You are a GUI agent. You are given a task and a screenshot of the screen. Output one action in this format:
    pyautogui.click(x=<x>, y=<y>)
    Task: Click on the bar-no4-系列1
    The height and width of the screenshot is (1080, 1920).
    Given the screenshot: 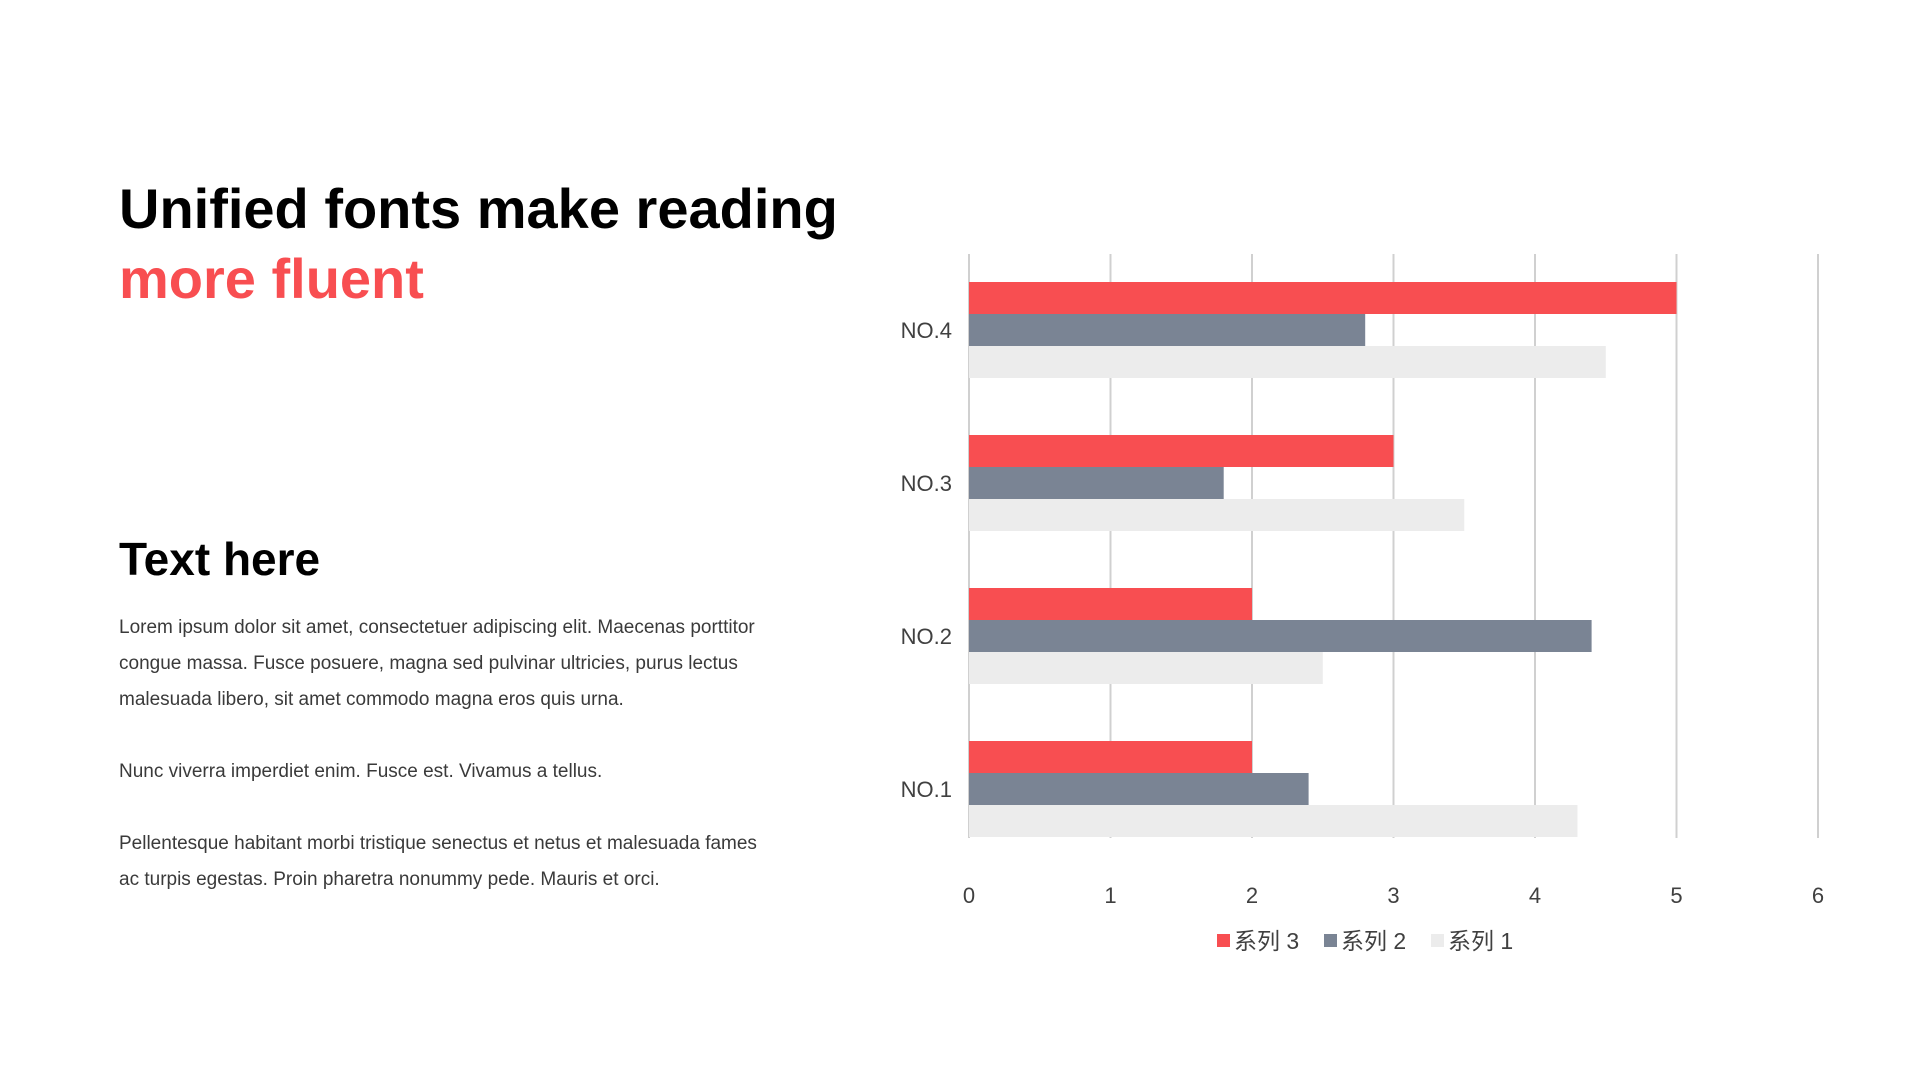 What is the action you would take?
    pyautogui.click(x=1287, y=362)
    